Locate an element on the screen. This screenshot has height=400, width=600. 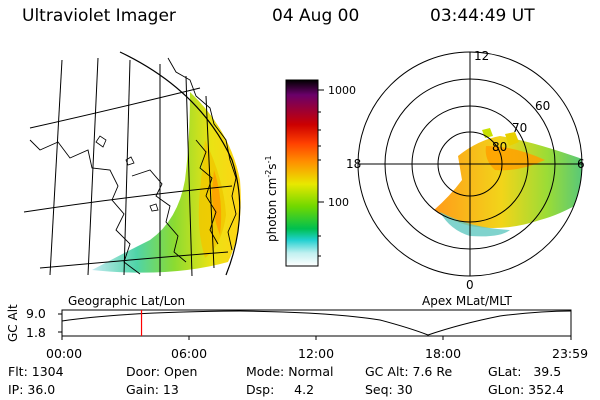
flt-value: Flt: 1304 is located at coordinates (36, 371).